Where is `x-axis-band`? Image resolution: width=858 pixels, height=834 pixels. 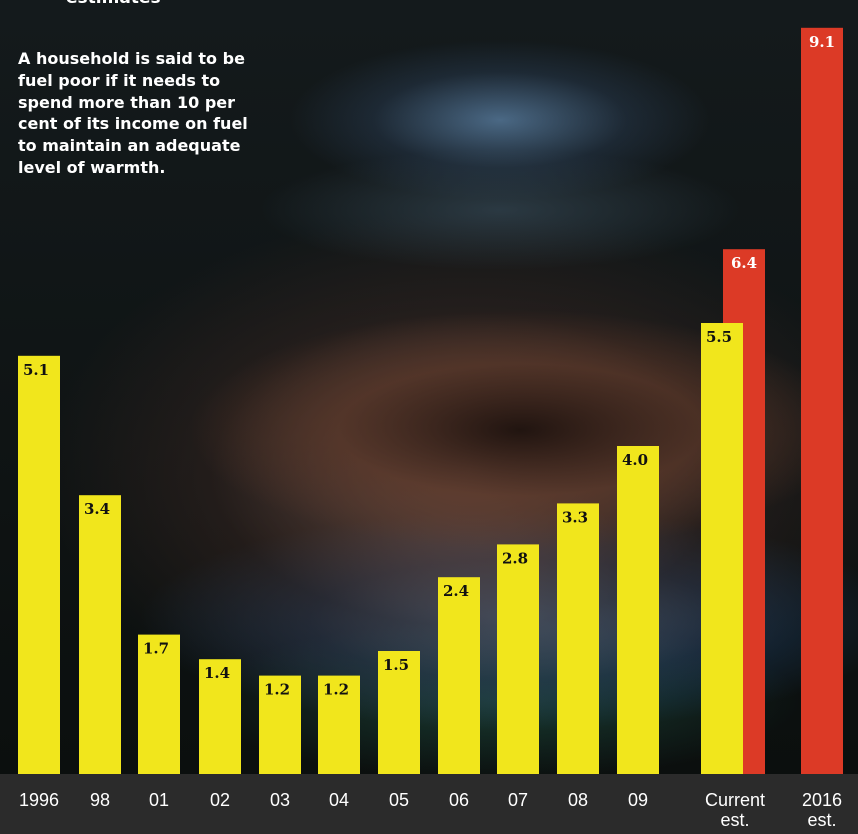
x-axis-band is located at coordinates (429, 804).